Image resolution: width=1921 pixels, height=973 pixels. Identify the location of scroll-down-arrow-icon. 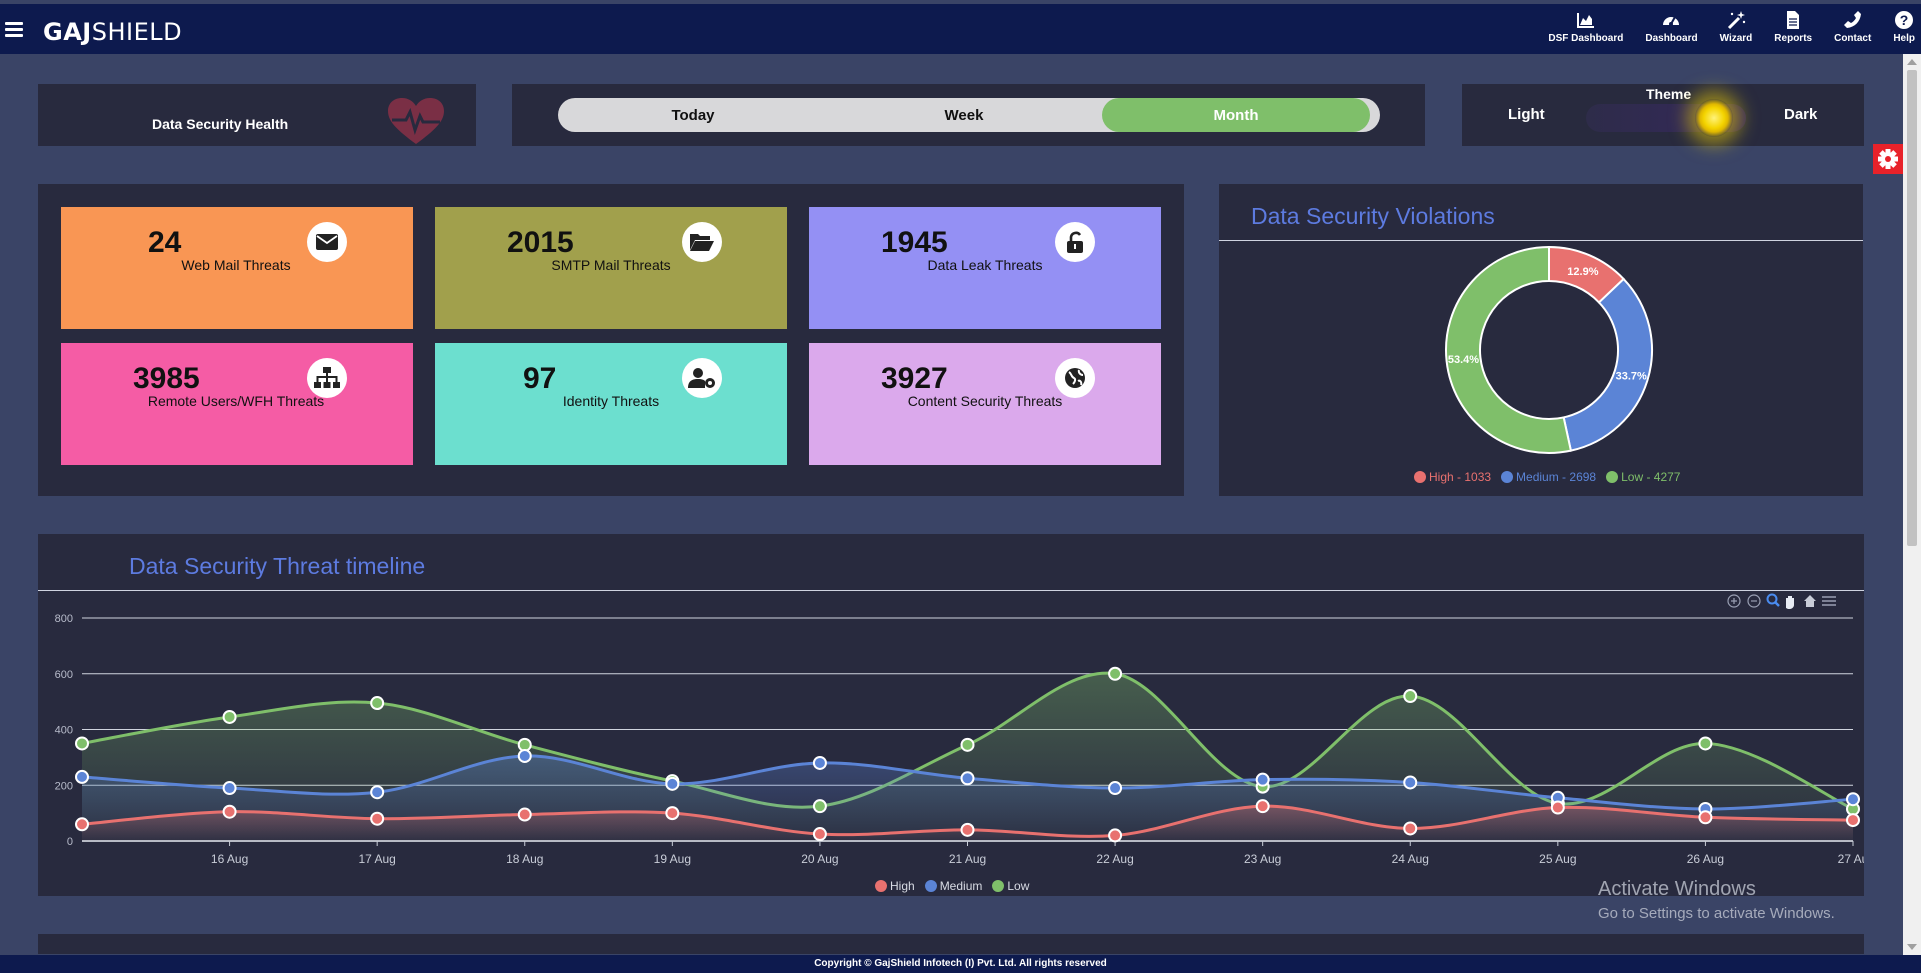
(1912, 947).